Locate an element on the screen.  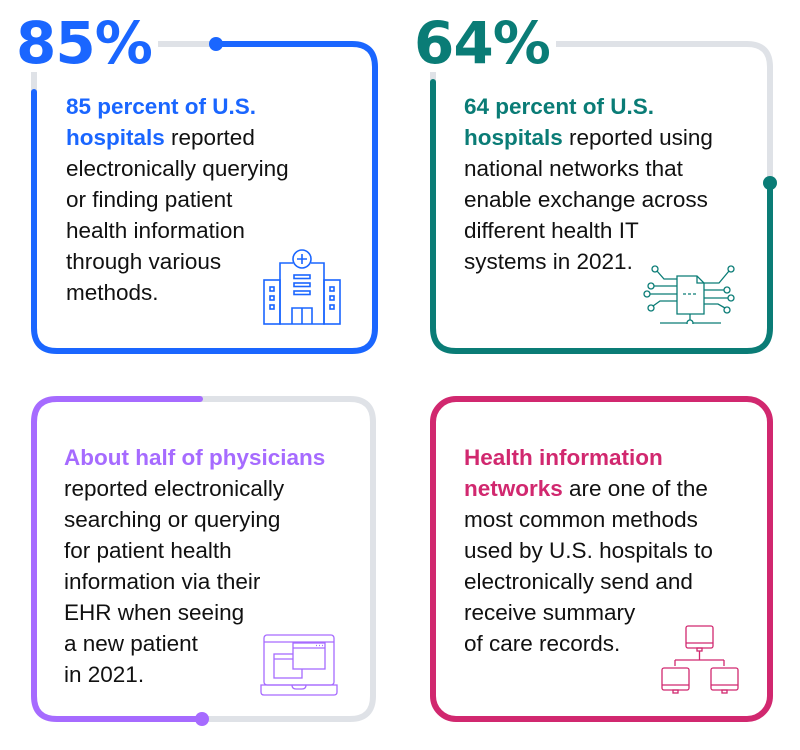
description-text: information via their is located at coordinates (162, 581).